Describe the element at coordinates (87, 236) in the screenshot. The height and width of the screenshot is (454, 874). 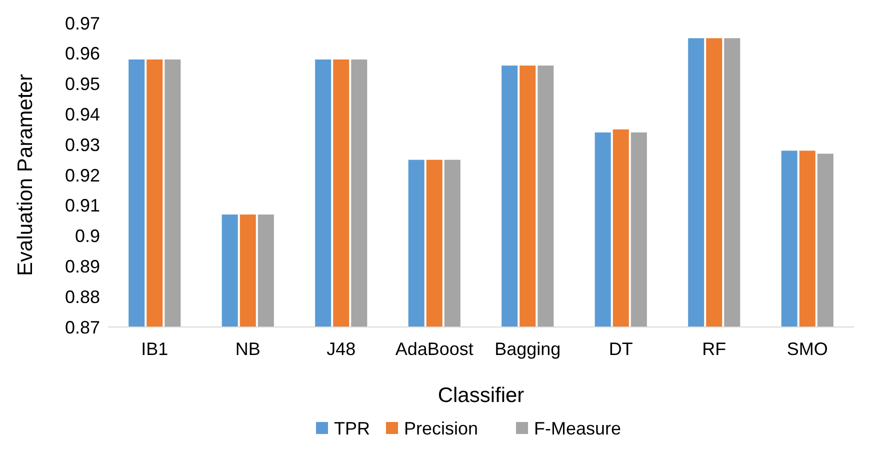
I see `y-tick-label: 0.9` at that location.